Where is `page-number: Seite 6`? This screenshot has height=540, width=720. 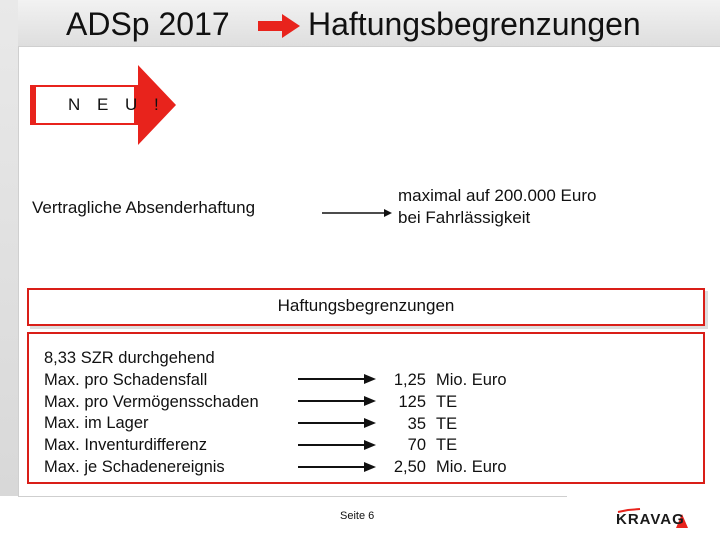 page-number: Seite 6 is located at coordinates (357, 516).